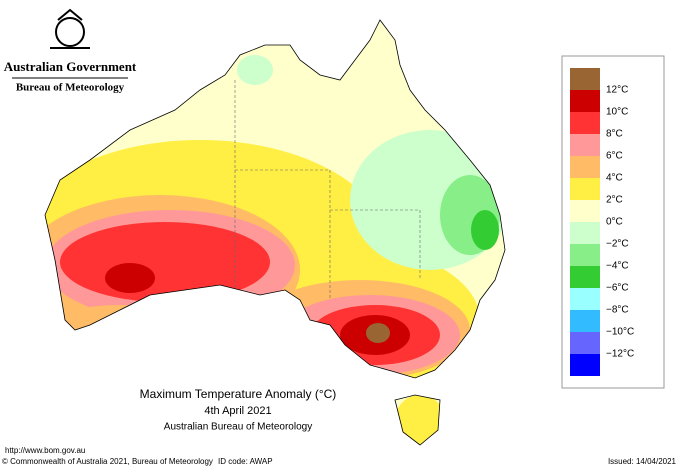  Describe the element at coordinates (237, 411) in the screenshot. I see `map-date: 4th April 2021` at that location.